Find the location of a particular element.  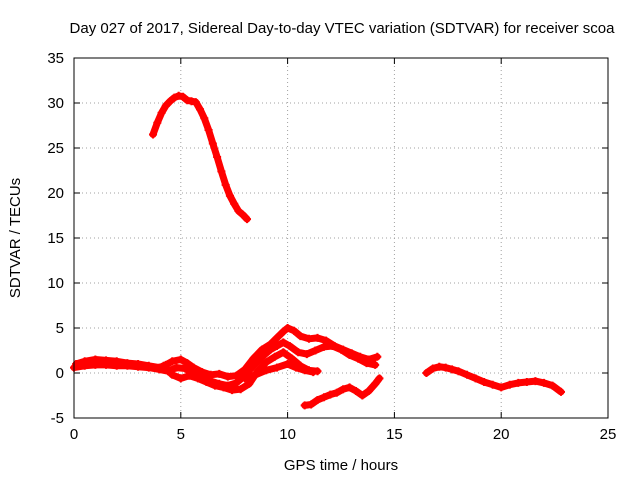

y-tick-label: 5 is located at coordinates (60, 328).